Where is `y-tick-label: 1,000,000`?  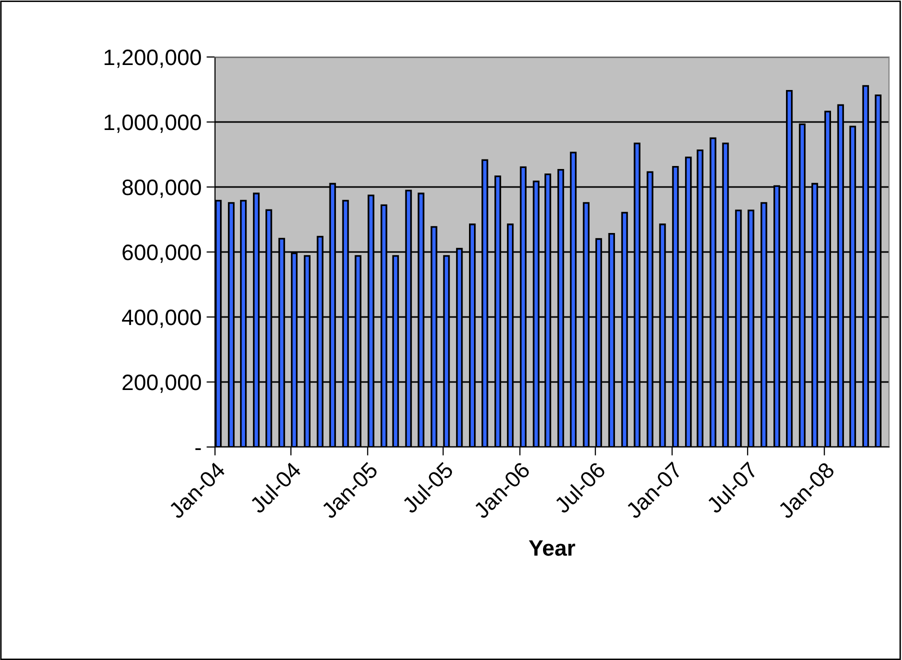 y-tick-label: 1,000,000 is located at coordinates (152, 123).